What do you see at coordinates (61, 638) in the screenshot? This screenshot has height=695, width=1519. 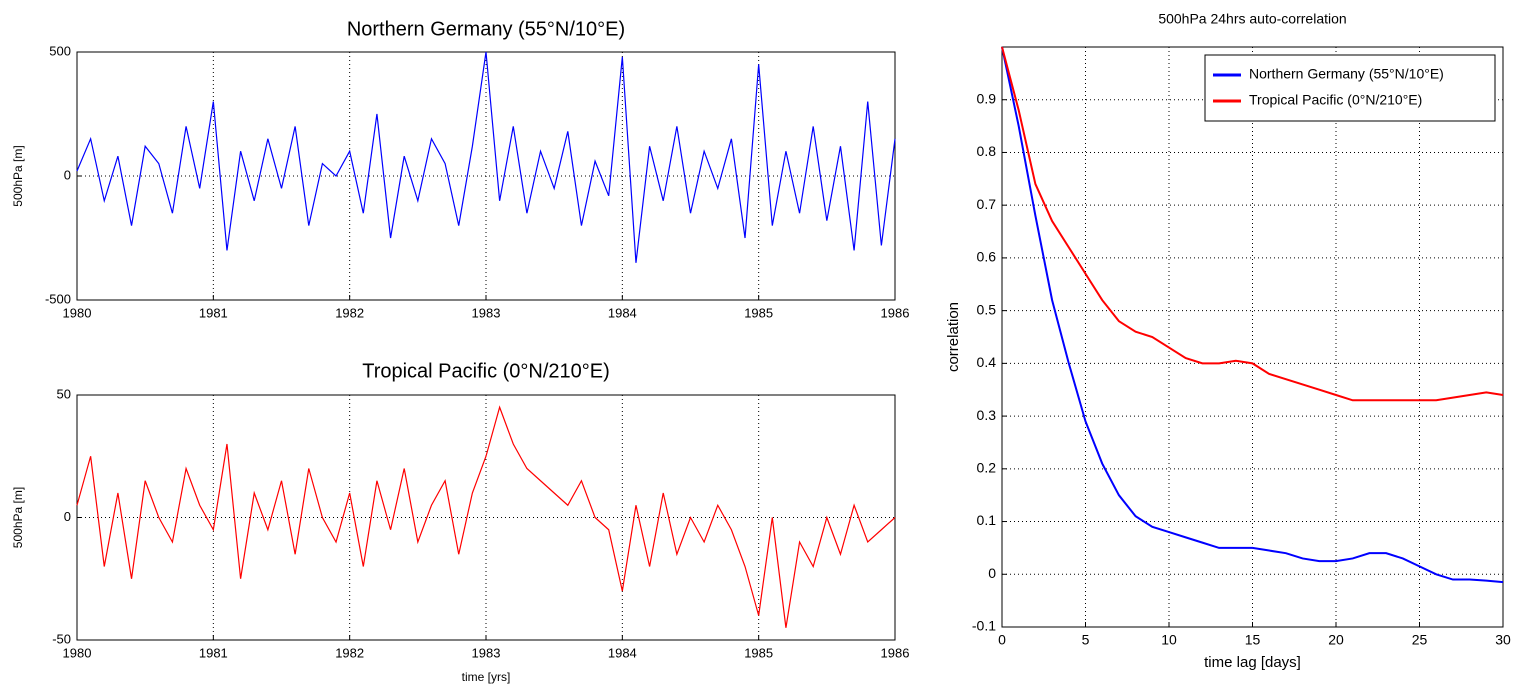 I see `y-tick-label: -50` at bounding box center [61, 638].